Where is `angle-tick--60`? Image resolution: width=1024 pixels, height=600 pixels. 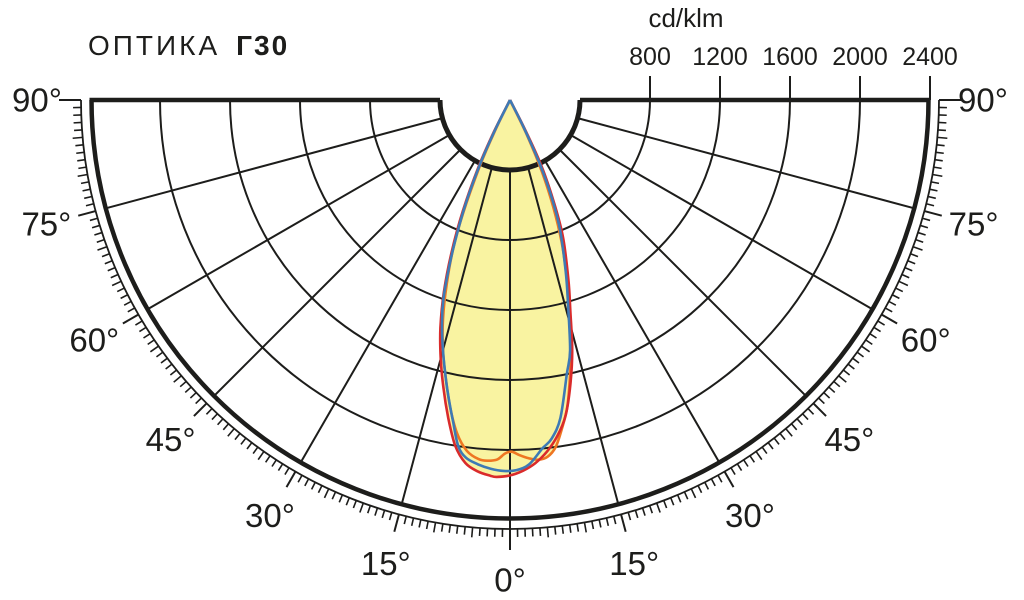 angle-tick--60 is located at coordinates (130, 319).